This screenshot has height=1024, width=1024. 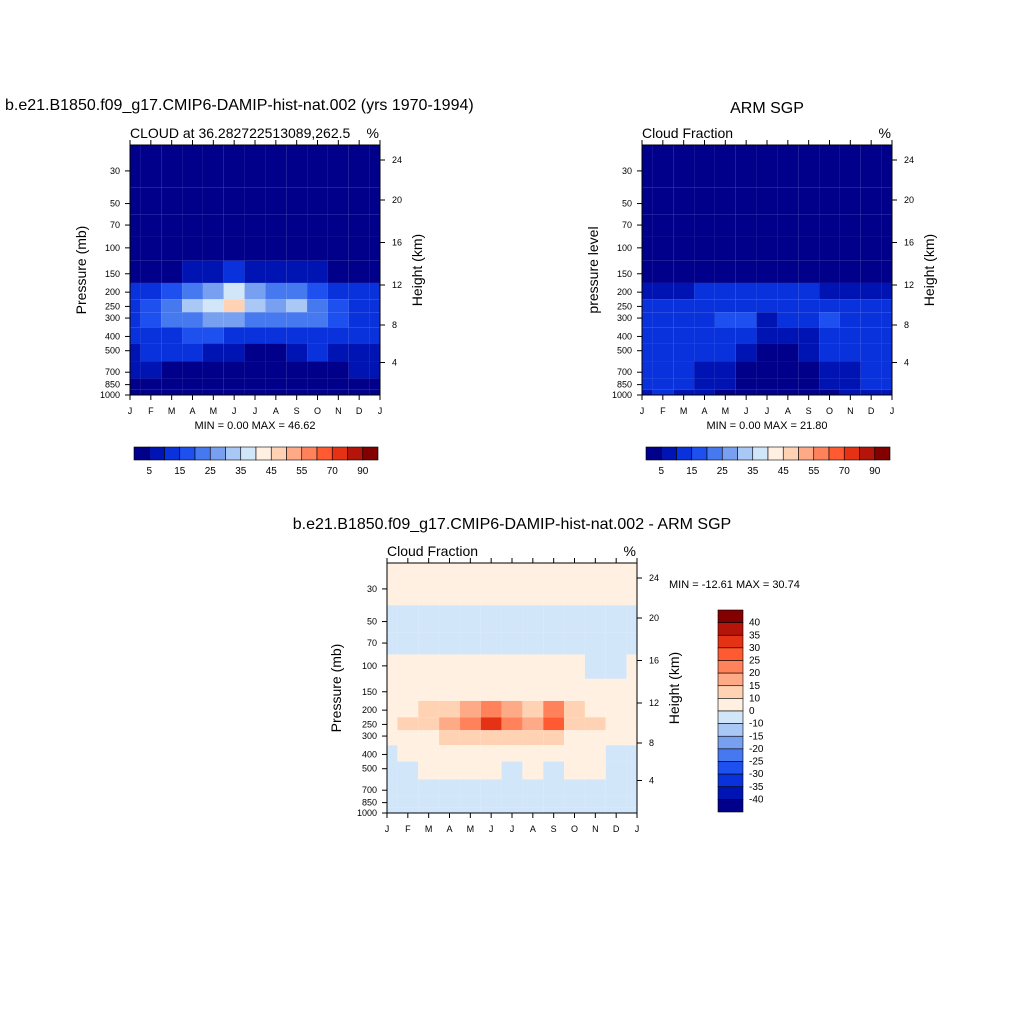 I want to click on panel-title: ARM SGP, so click(x=767, y=108).